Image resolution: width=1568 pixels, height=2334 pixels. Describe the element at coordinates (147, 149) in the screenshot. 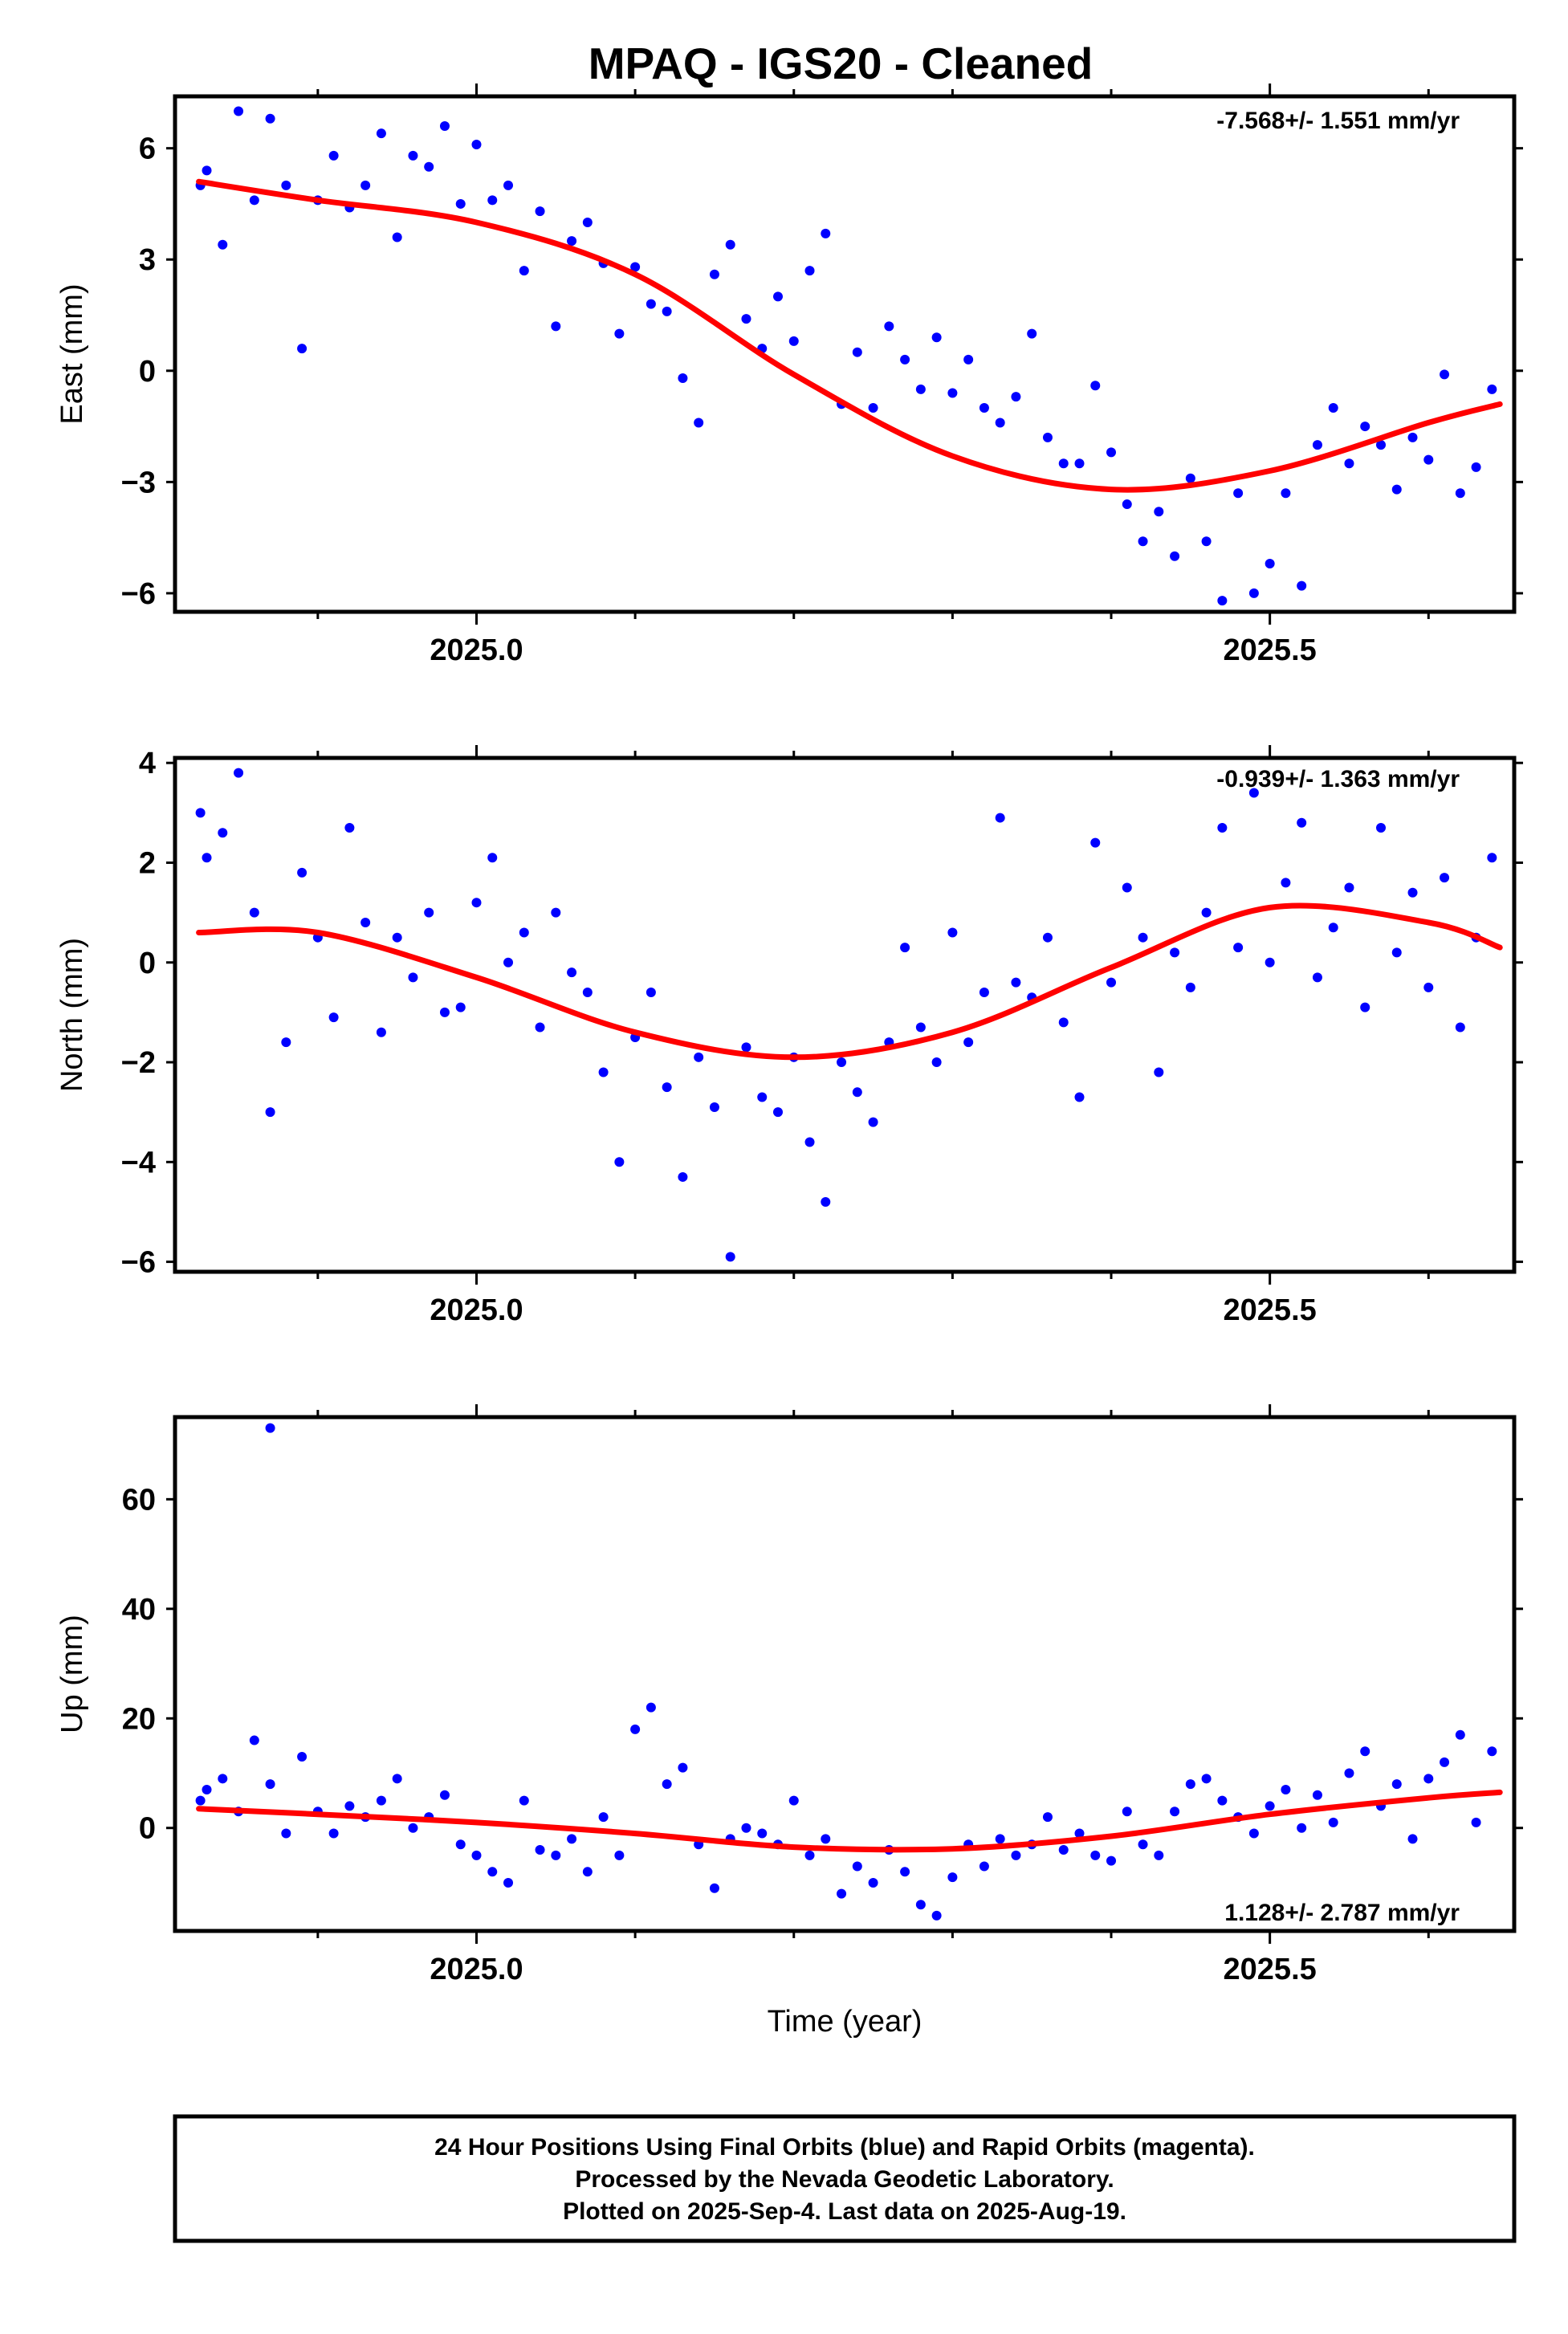

I see `east-ytick-label: 6` at that location.